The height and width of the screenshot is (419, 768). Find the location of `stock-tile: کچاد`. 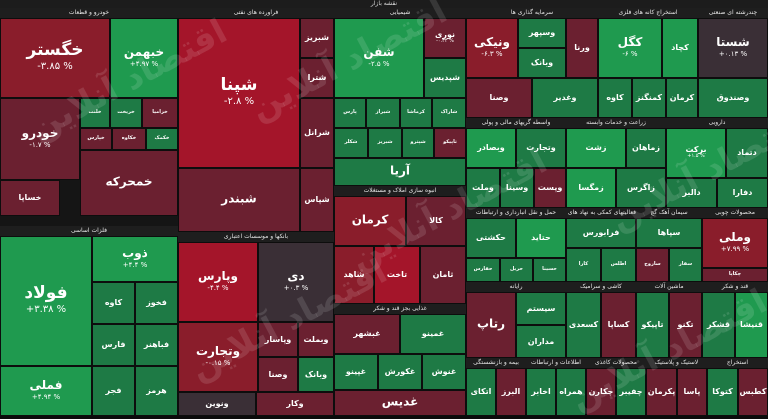

stock-tile: کچاد is located at coordinates (680, 48).